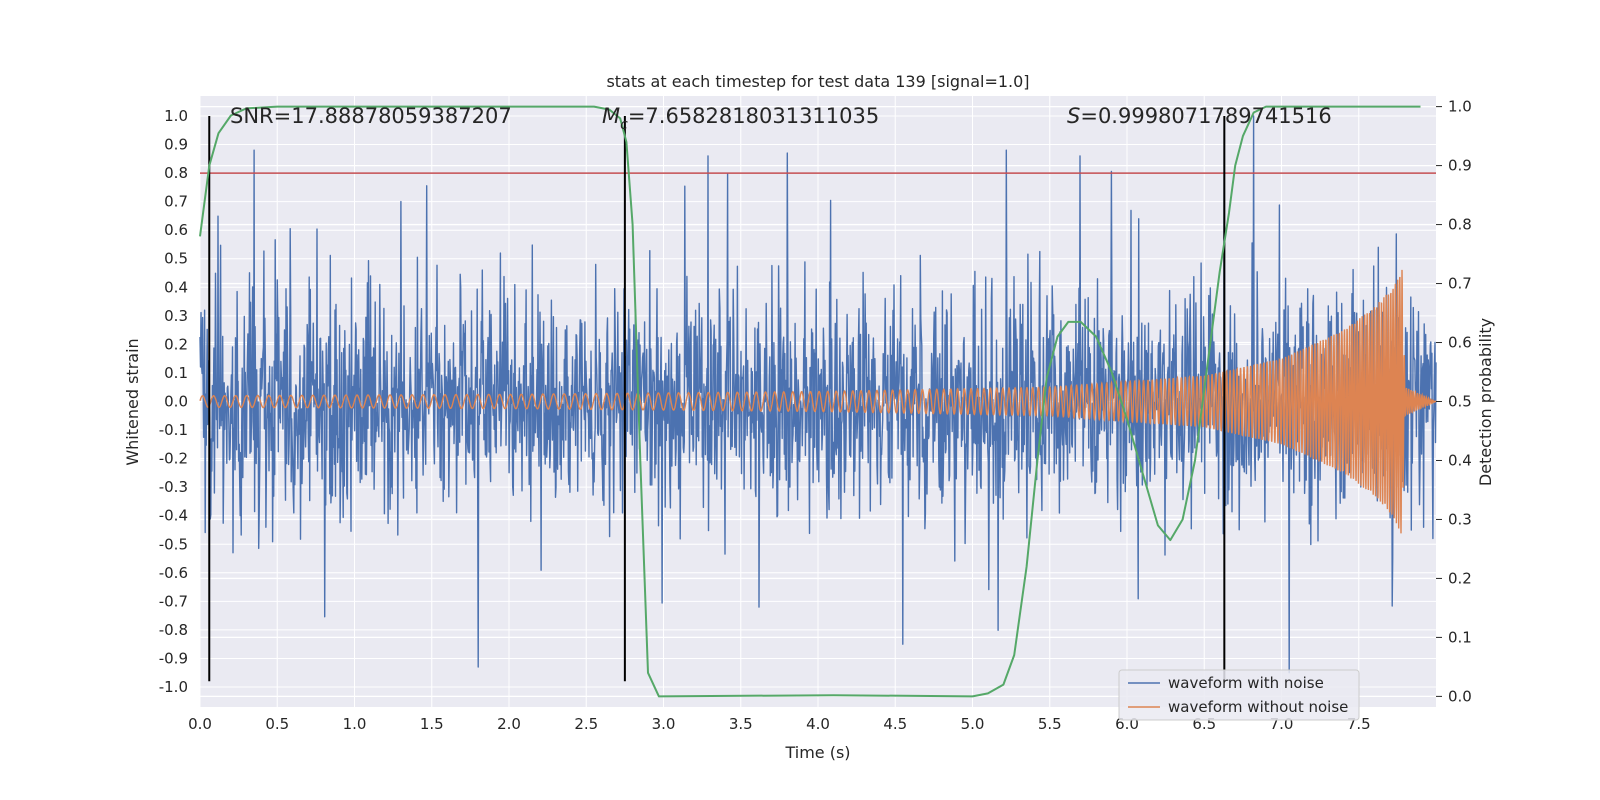 The width and height of the screenshot is (1600, 800). Describe the element at coordinates (277, 724) in the screenshot. I see `x-tick-label: 0.5` at that location.